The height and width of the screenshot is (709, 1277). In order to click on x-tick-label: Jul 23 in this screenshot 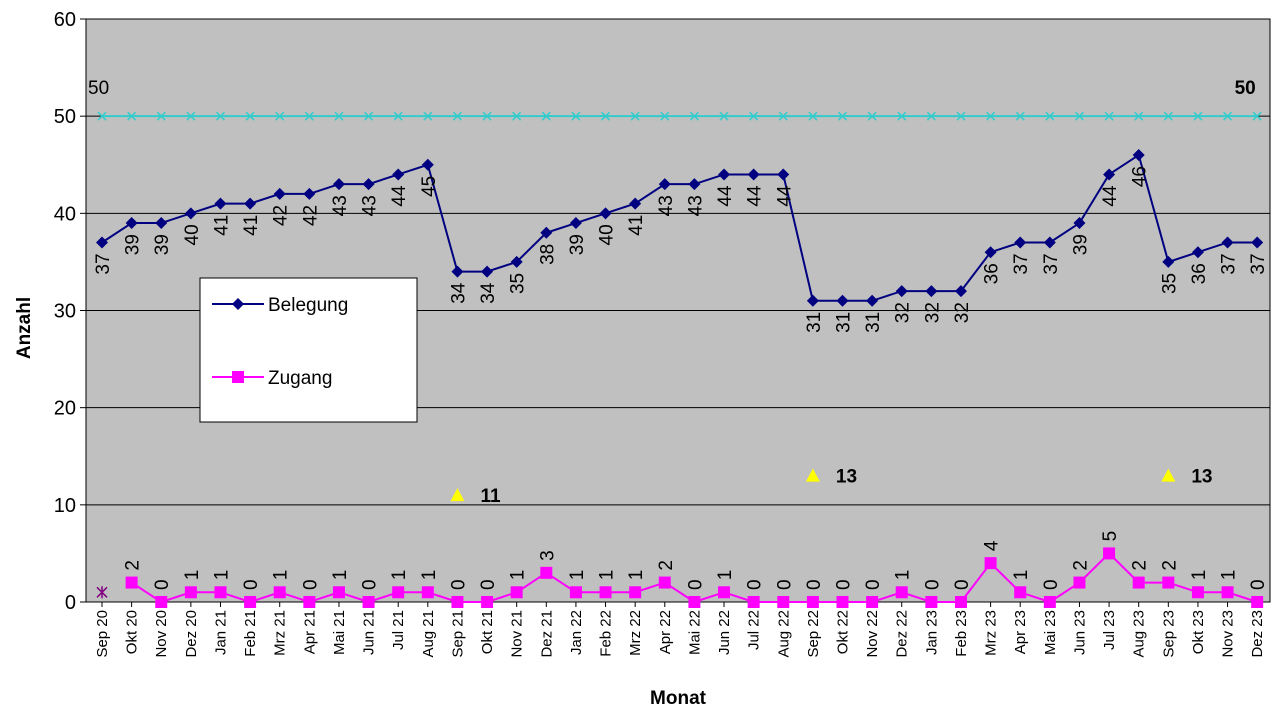, I will do `click(1109, 630)`.